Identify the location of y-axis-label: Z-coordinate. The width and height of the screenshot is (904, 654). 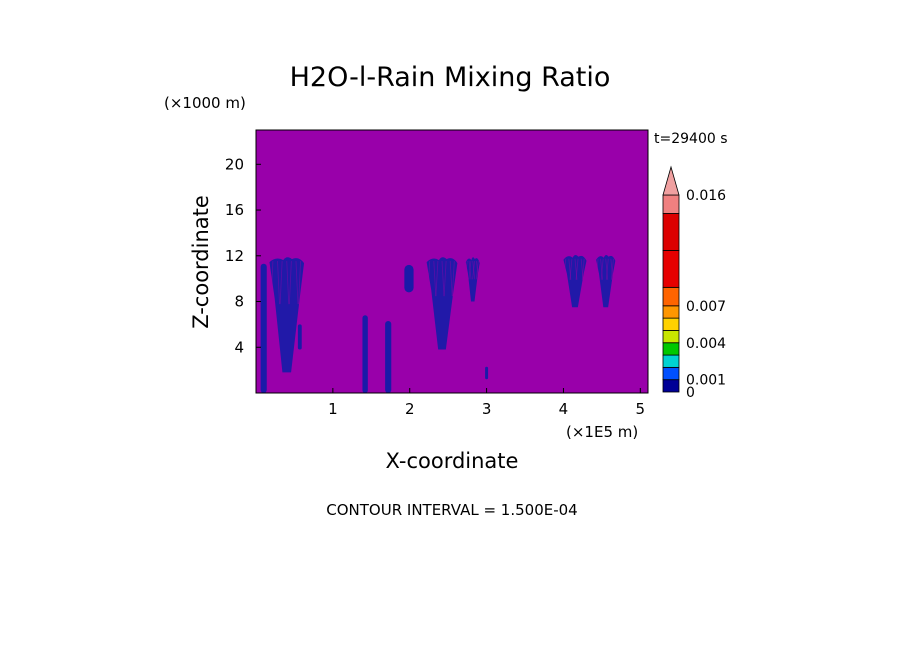
(201, 262).